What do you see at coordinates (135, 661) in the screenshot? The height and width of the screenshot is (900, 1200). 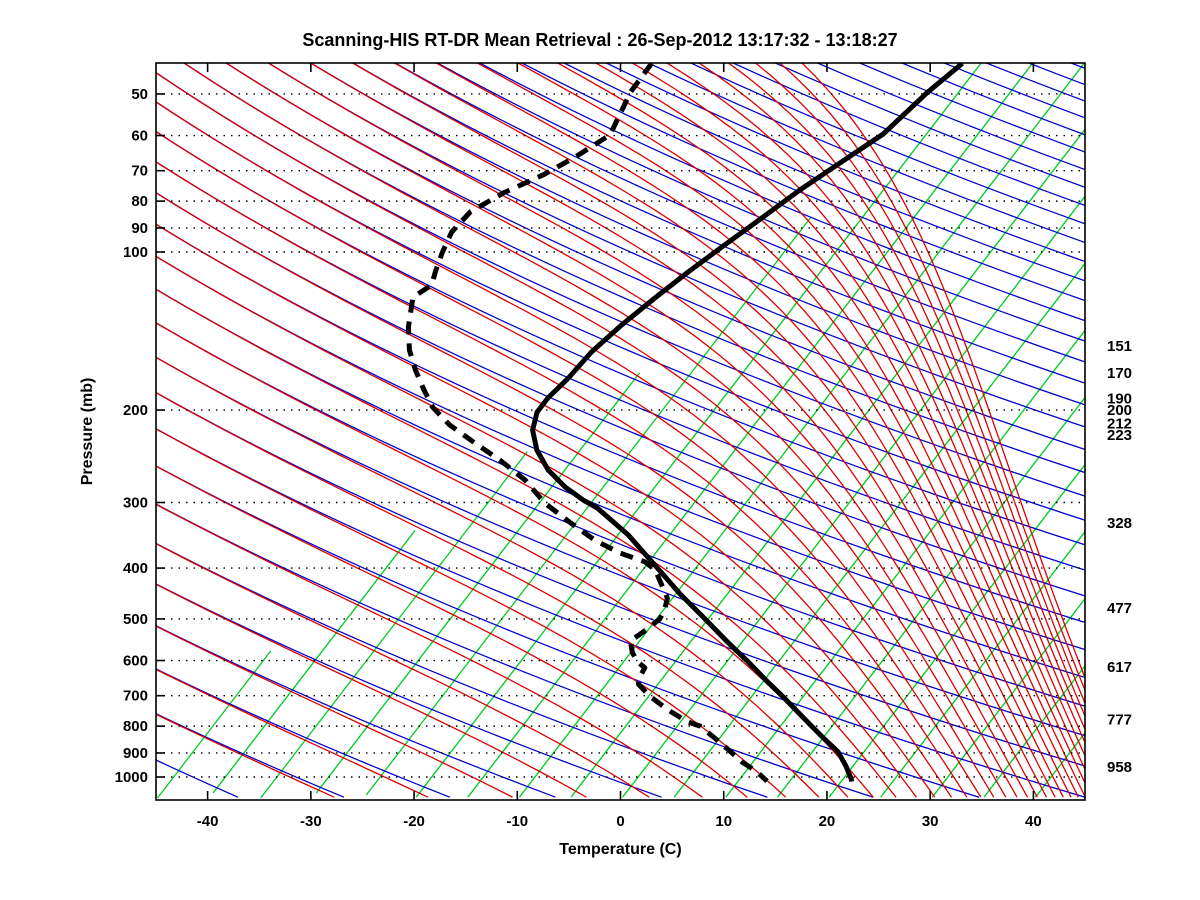 I see `pressure-tick-label: 600` at bounding box center [135, 661].